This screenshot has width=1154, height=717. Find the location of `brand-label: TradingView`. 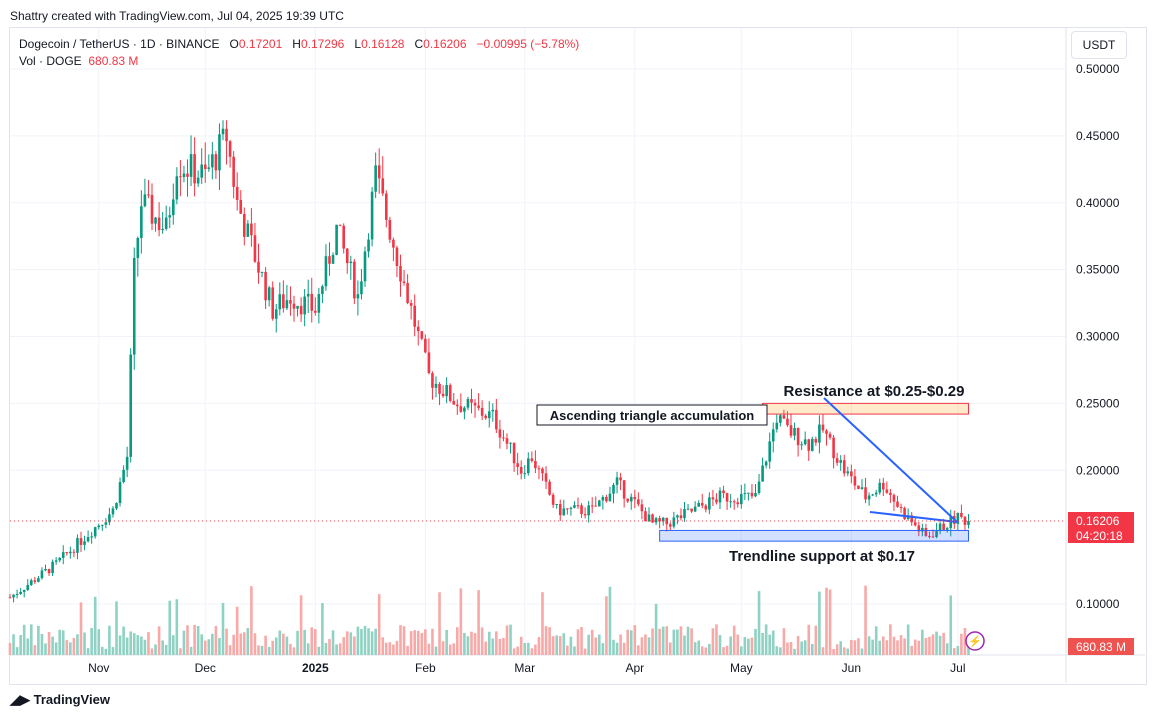

brand-label: TradingView is located at coordinates (71, 699).